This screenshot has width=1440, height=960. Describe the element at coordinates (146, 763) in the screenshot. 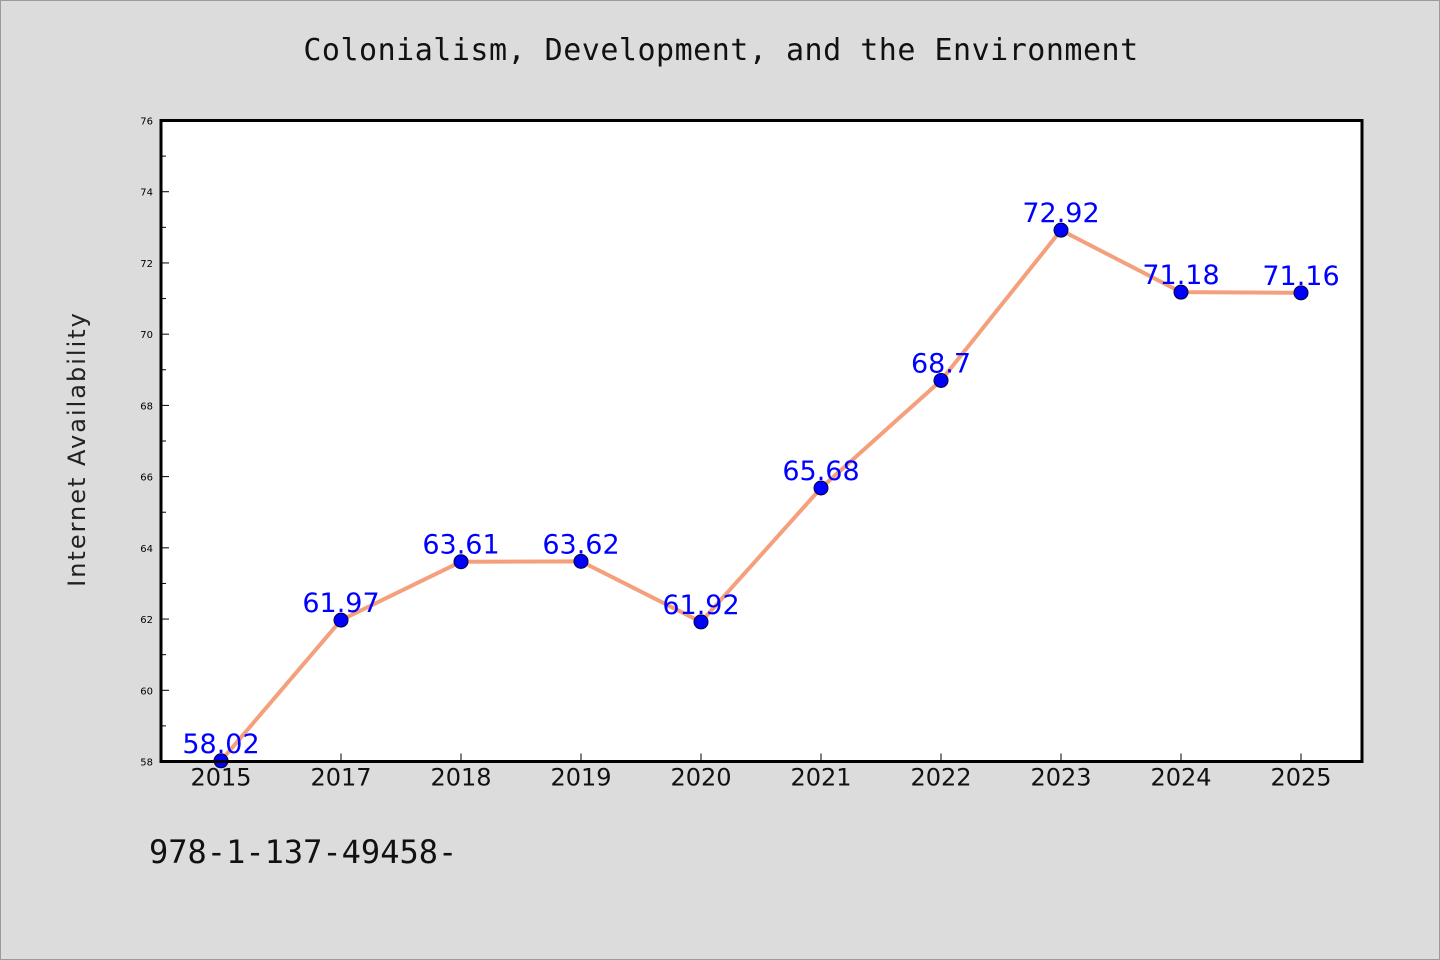

I see `y-tick-label: 58` at that location.